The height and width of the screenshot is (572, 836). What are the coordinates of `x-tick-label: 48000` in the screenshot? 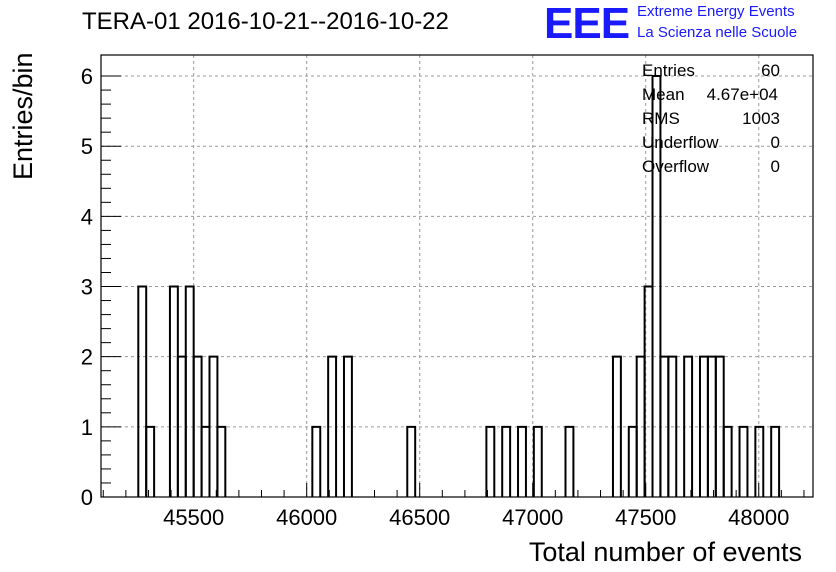 It's located at (758, 517).